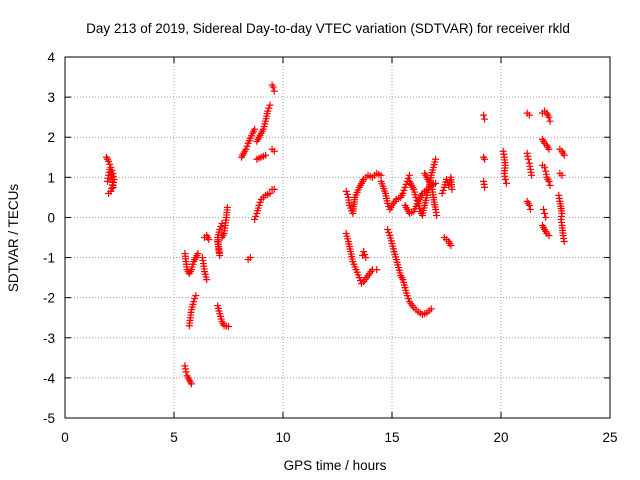 The image size is (640, 480). What do you see at coordinates (49, 298) in the screenshot?
I see `y-tick-label: -2` at bounding box center [49, 298].